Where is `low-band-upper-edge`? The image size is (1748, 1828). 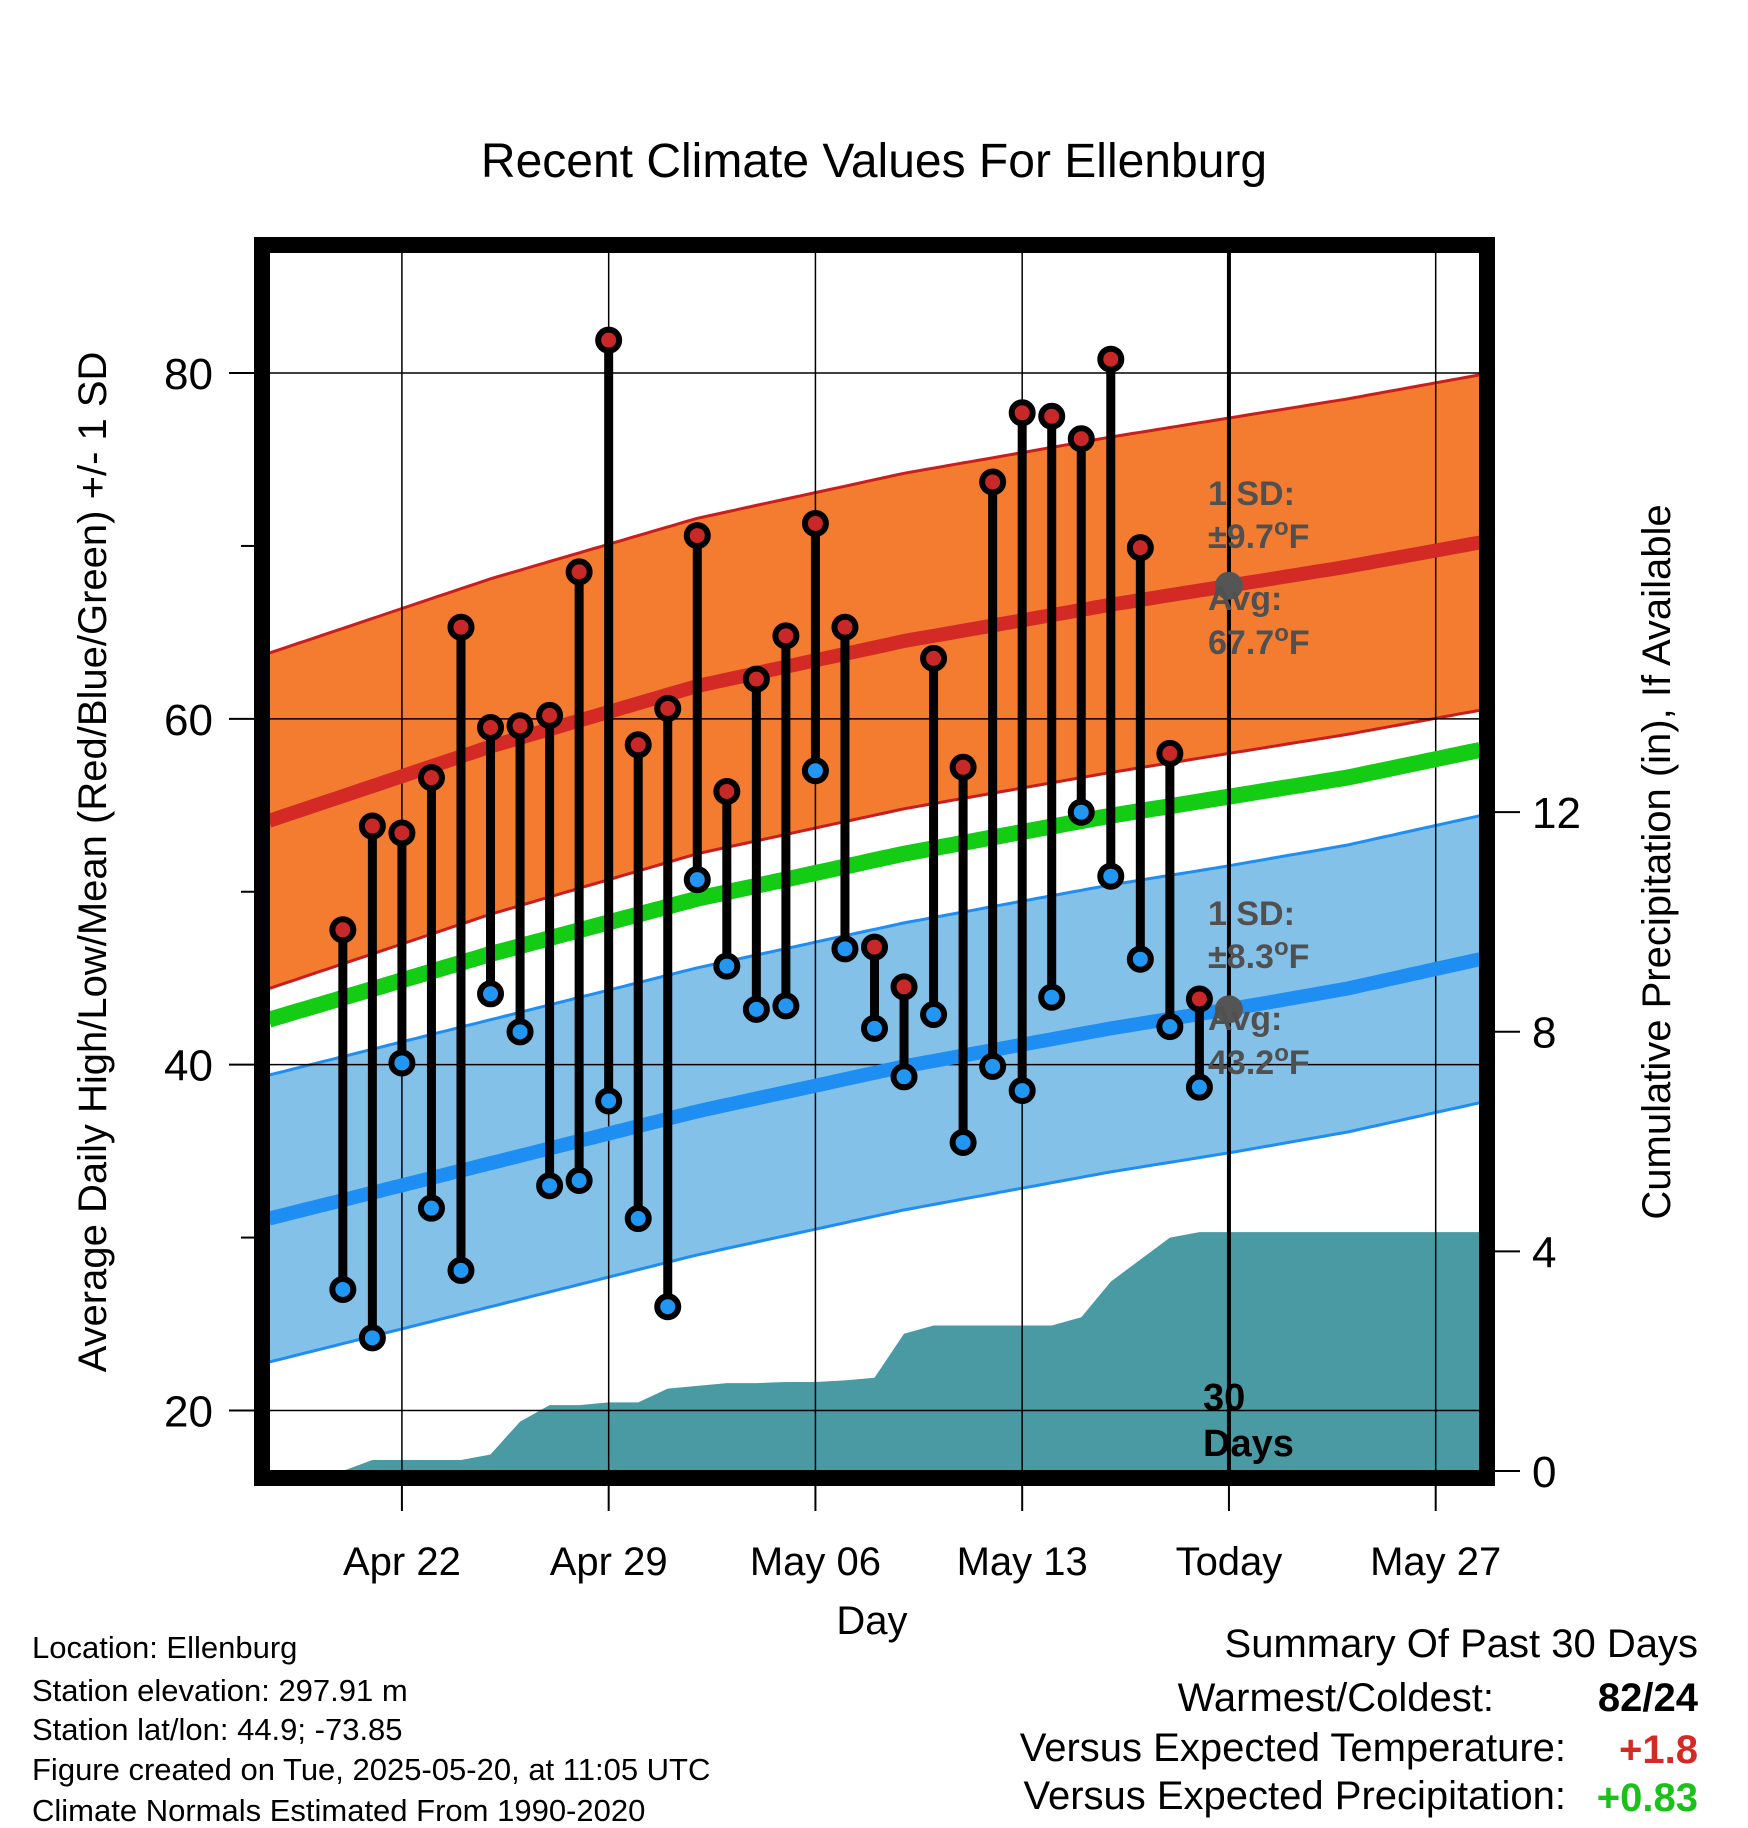 low-band-upper-edge is located at coordinates (874, 945).